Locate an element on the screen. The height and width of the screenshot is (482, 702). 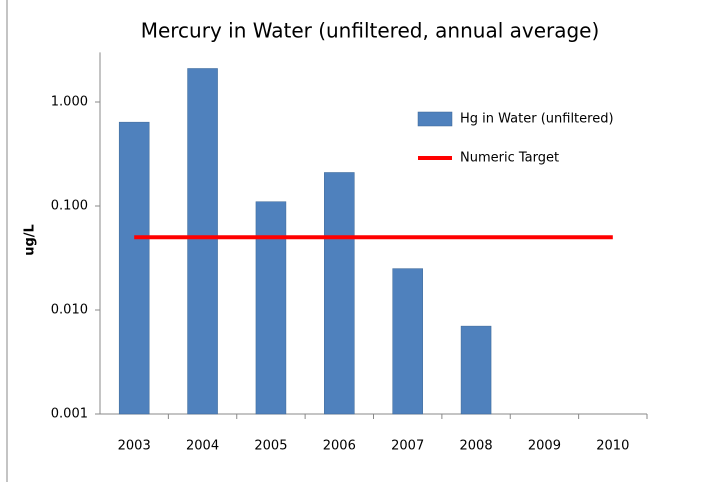
x-tick-label: 2007 is located at coordinates (407, 446).